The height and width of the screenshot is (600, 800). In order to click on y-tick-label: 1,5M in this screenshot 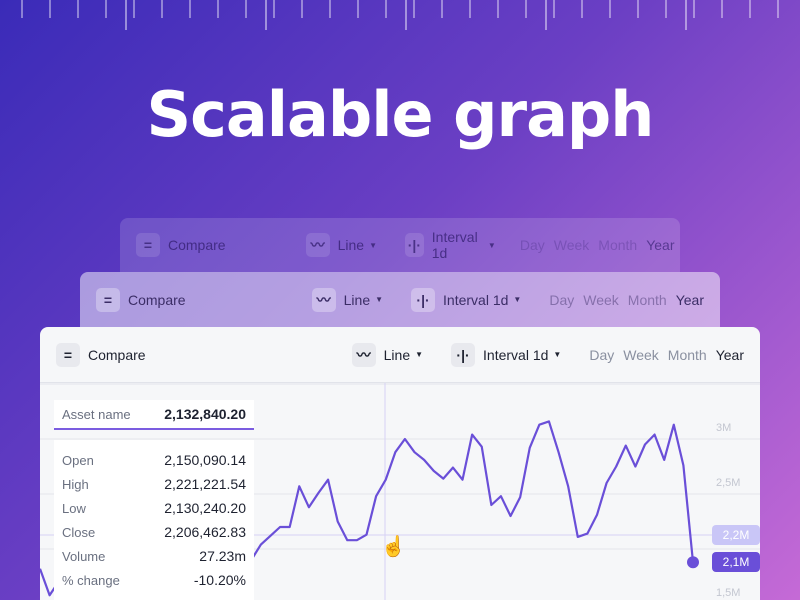, I will do `click(728, 593)`.